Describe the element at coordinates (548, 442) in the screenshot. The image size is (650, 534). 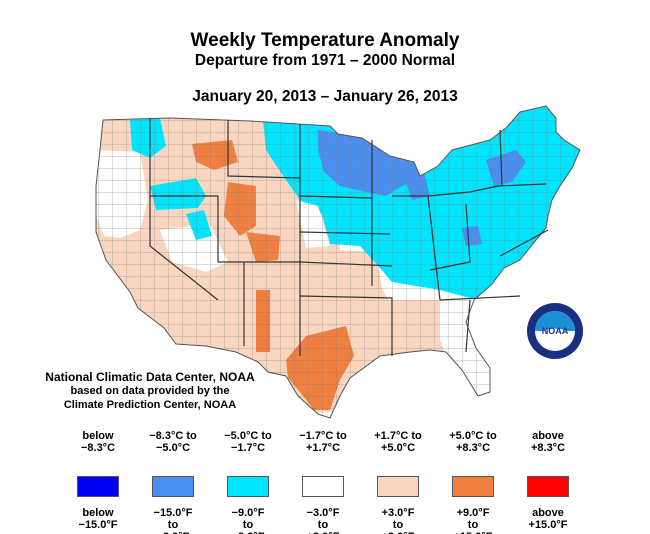
I see `legend-celsius-label: above +8.3°C` at that location.